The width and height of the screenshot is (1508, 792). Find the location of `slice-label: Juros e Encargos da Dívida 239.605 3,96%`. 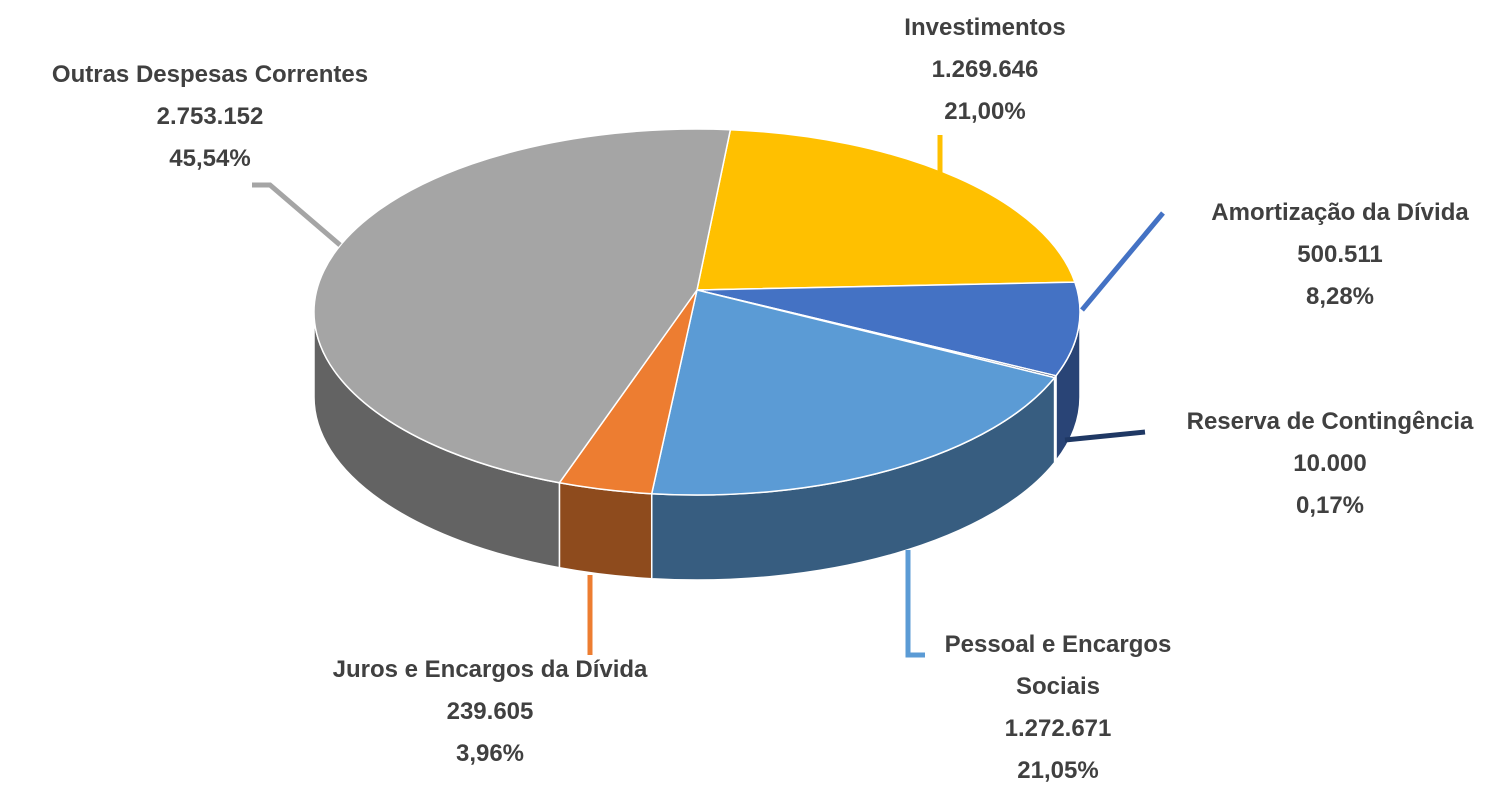

slice-label: Juros e Encargos da Dívida 239.605 3,96% is located at coordinates (490, 712).